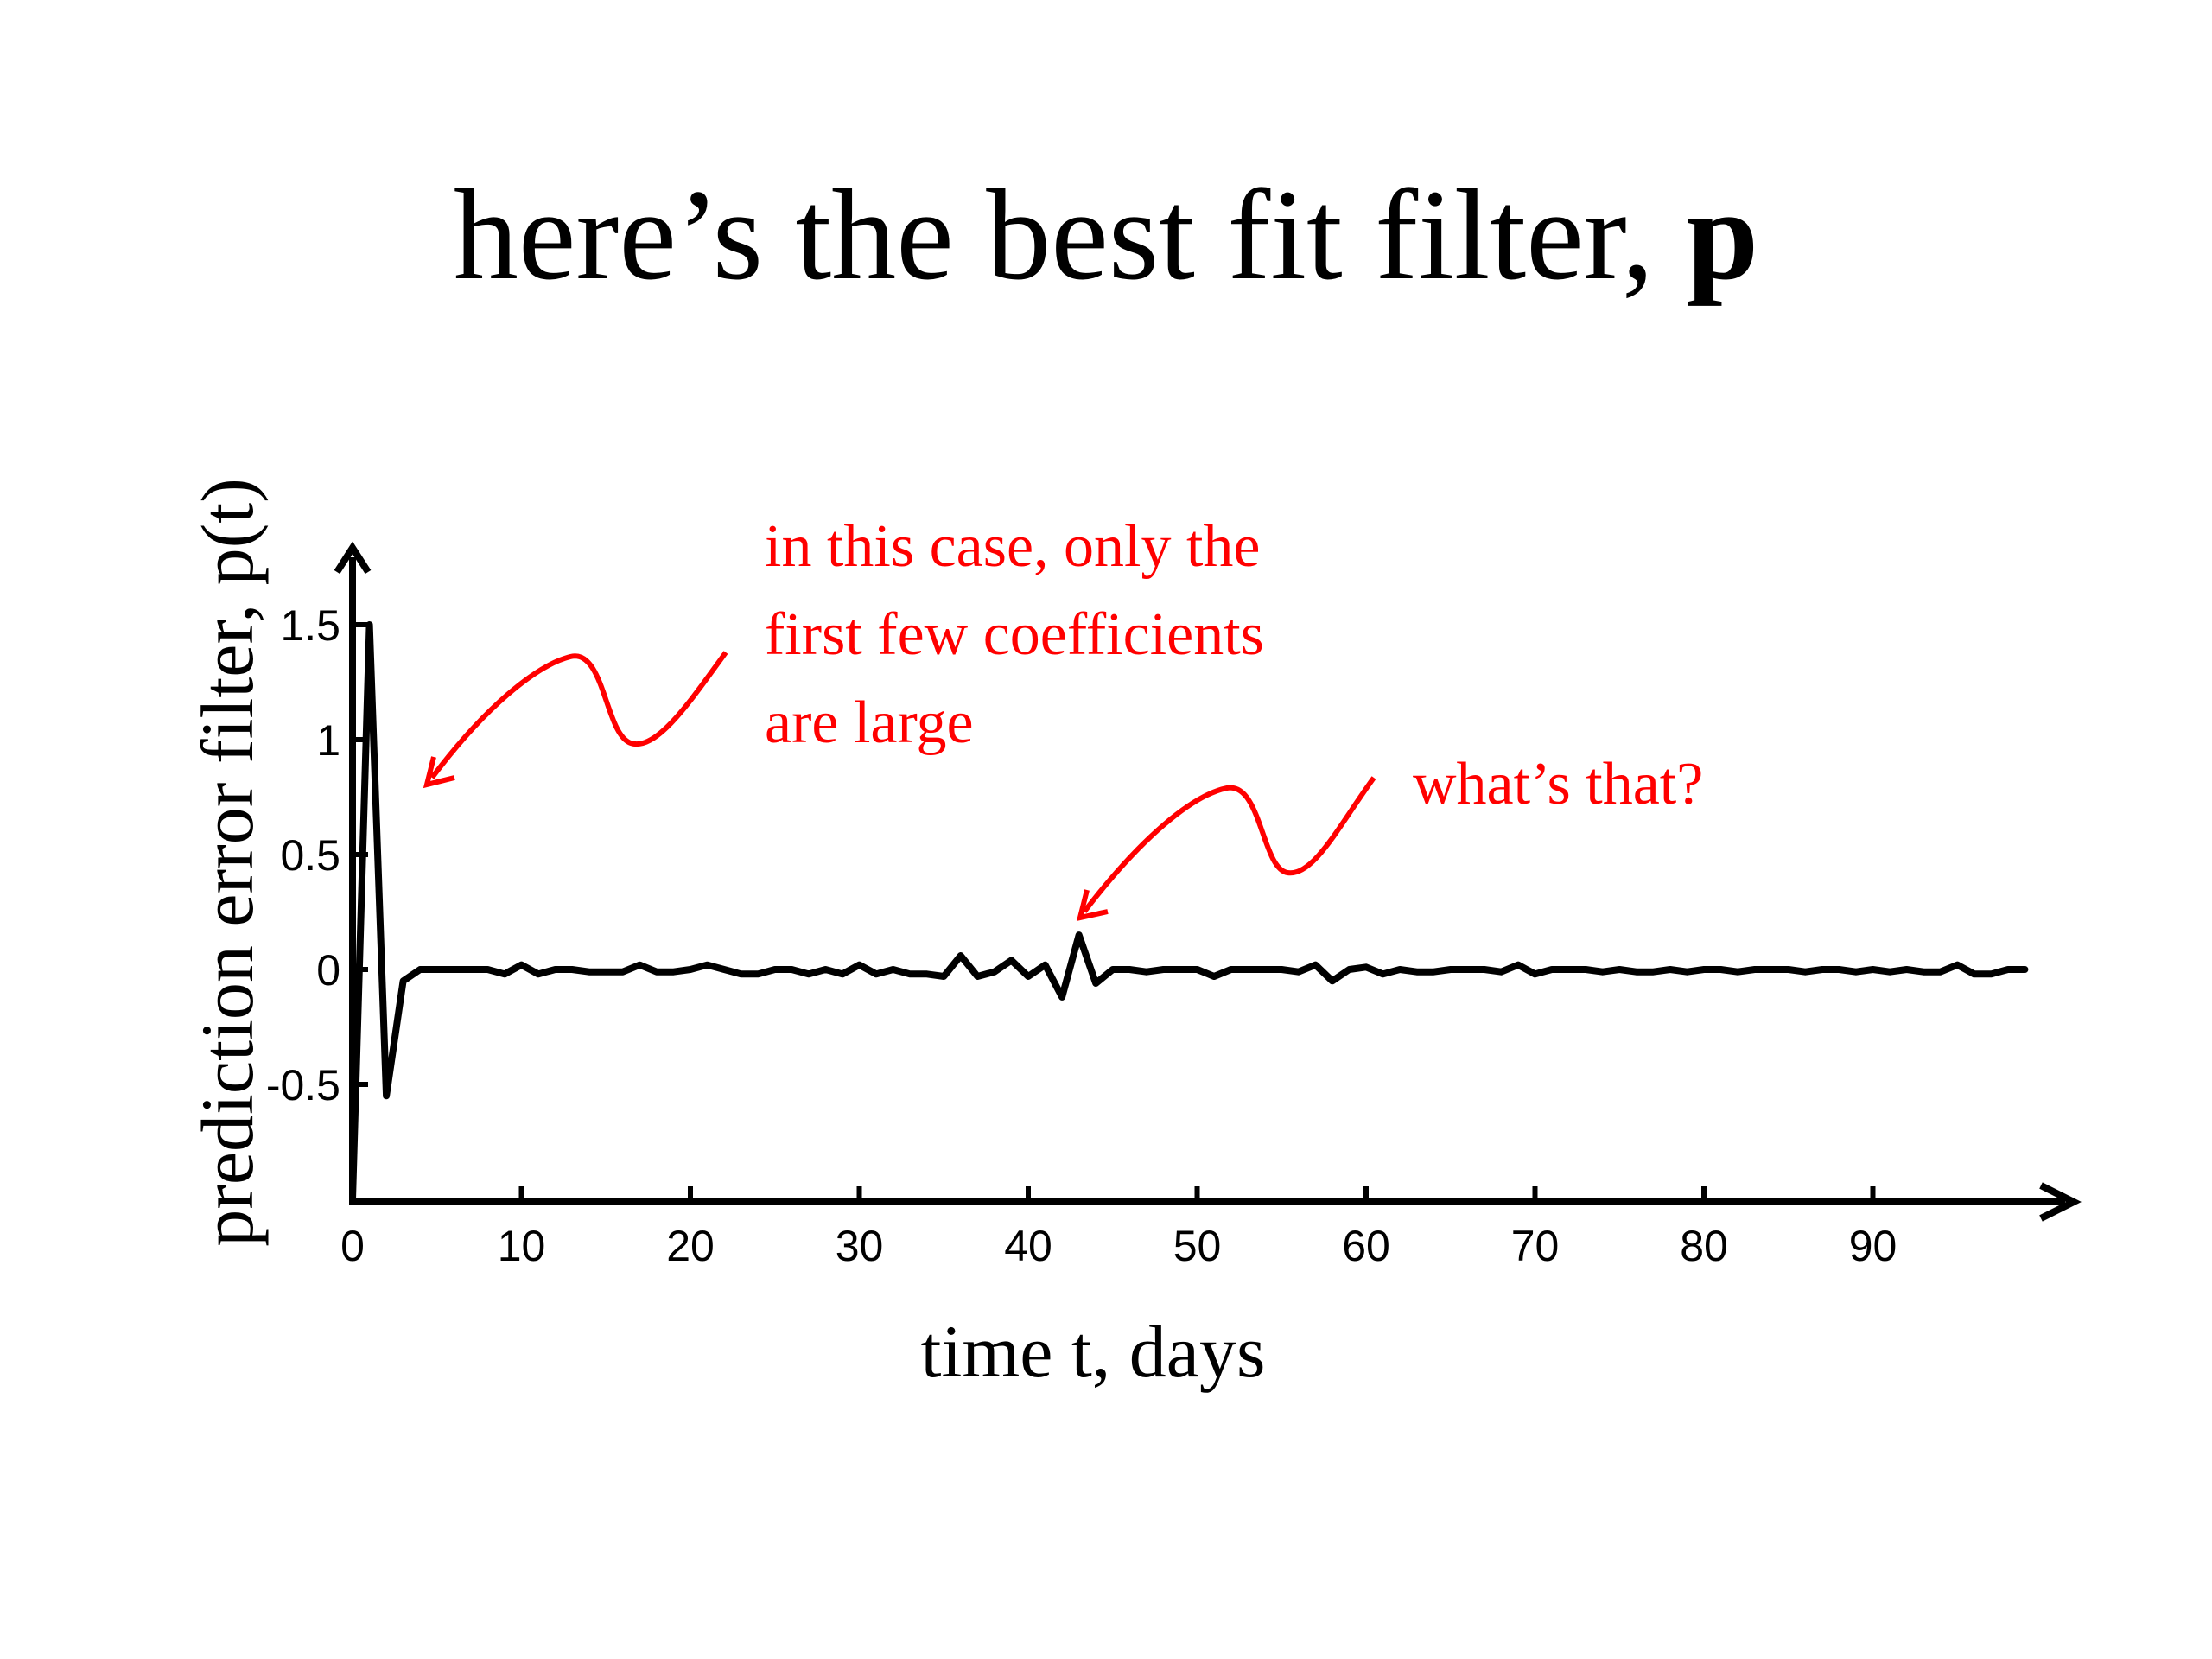  I want to click on x-tick-label: 90, so click(1873, 1246).